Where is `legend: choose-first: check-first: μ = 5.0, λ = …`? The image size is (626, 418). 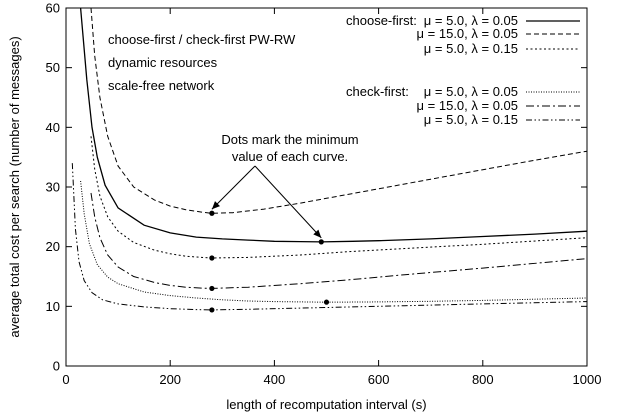 legend: choose-first: check-first: μ = 5.0, λ = … is located at coordinates (463, 70).